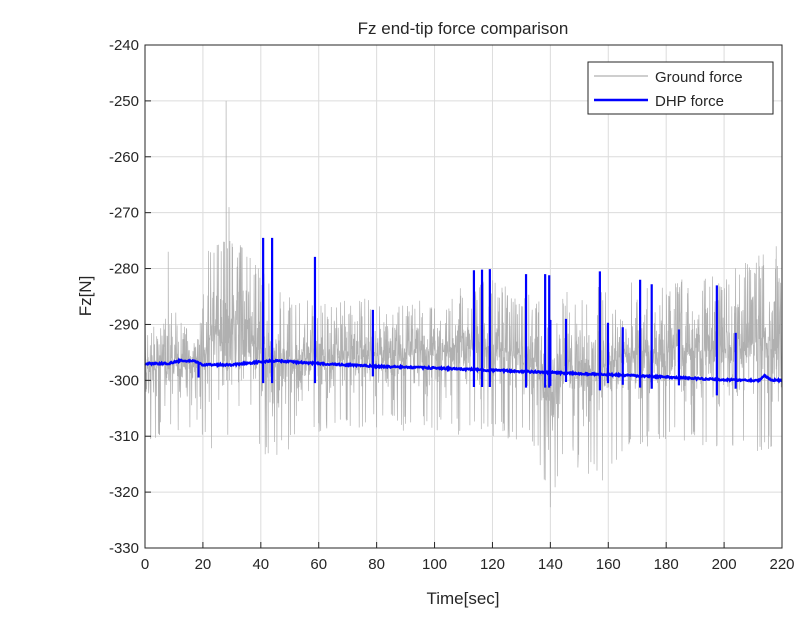 The width and height of the screenshot is (800, 620). What do you see at coordinates (781, 564) in the screenshot?
I see `x-tick-label: 220` at bounding box center [781, 564].